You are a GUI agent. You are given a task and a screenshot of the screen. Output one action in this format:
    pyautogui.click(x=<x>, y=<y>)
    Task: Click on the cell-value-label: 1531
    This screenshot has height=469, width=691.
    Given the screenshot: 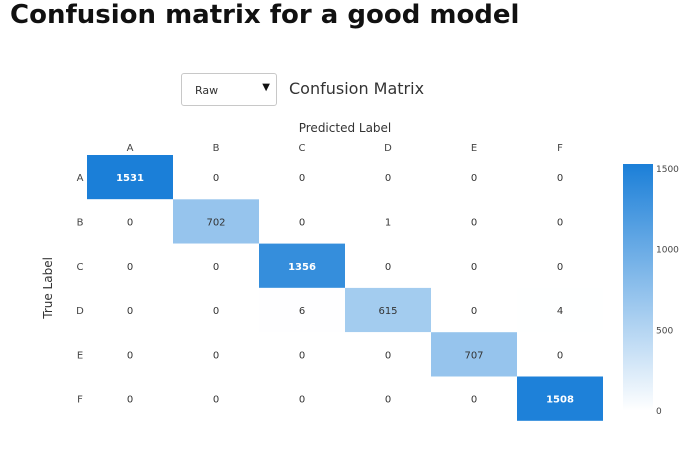 What is the action you would take?
    pyautogui.click(x=130, y=178)
    